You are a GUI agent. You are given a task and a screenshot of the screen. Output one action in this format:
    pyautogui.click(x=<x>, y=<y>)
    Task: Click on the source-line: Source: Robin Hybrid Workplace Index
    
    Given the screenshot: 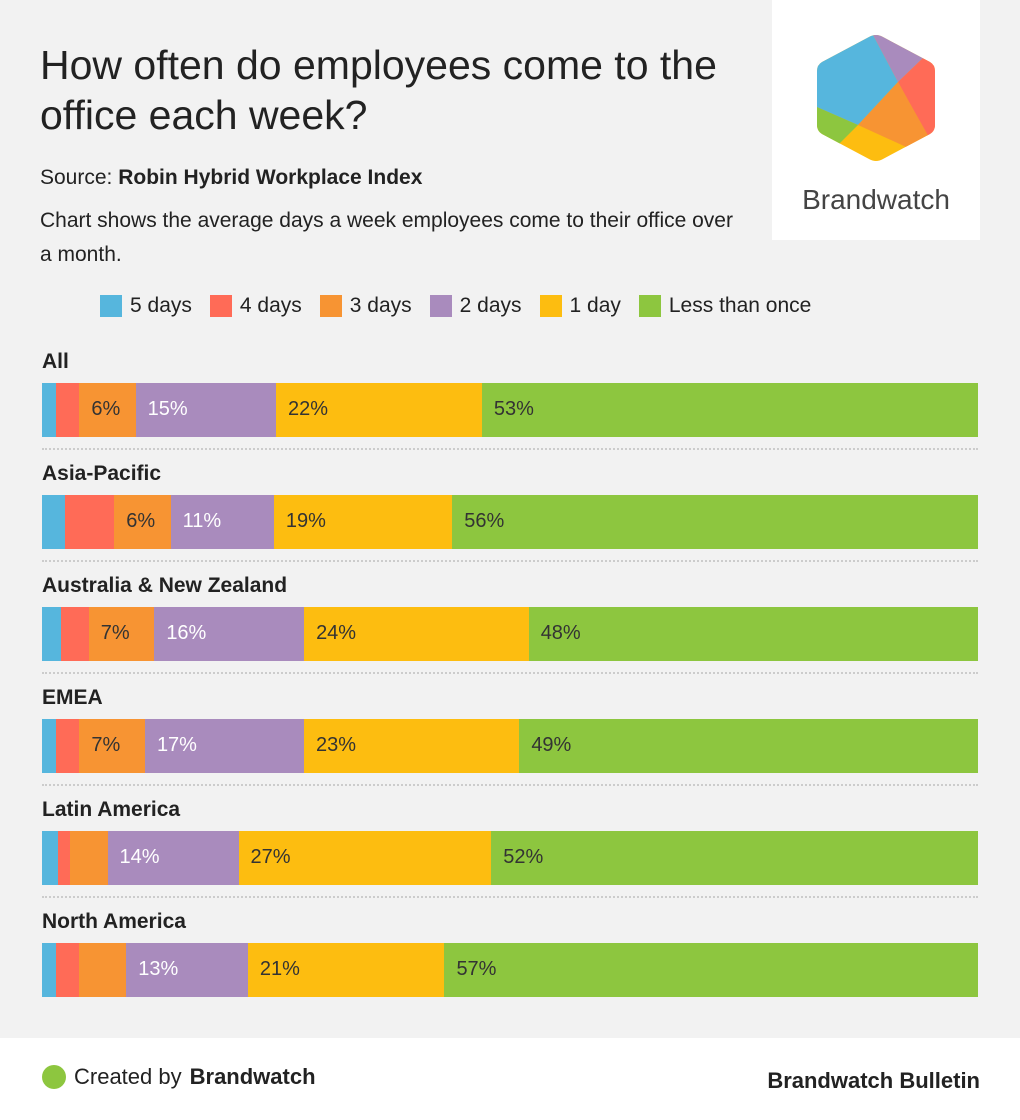 What is the action you would take?
    pyautogui.click(x=231, y=178)
    